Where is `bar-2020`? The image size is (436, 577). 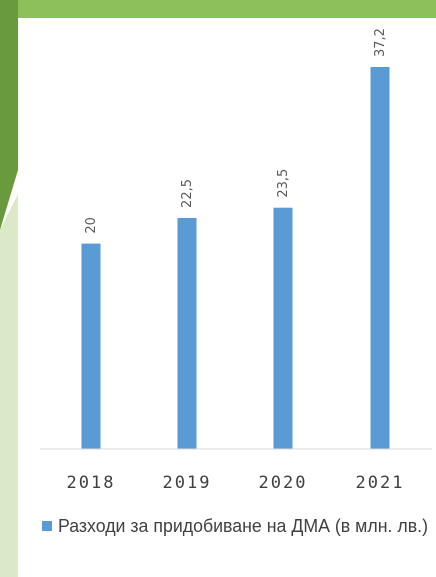
bar-2020 is located at coordinates (283, 328).